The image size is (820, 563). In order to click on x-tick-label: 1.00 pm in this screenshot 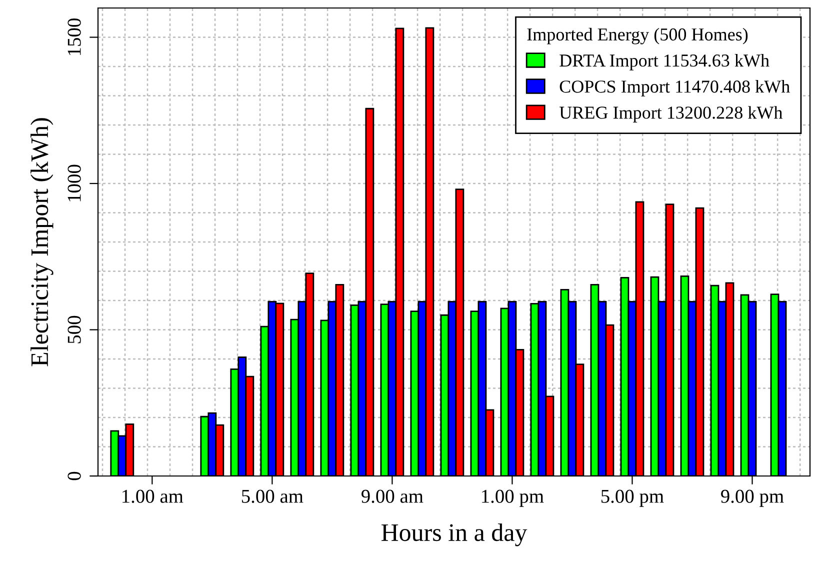, I will do `click(513, 498)`.